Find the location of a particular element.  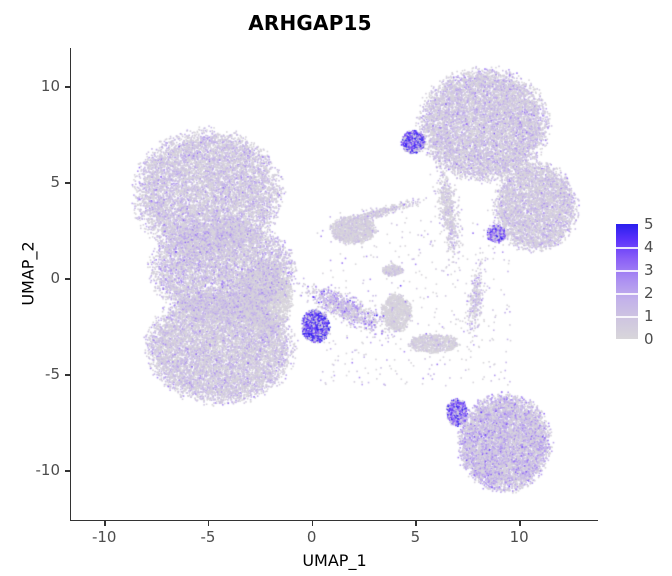

page-title: ARHGAP15 is located at coordinates (310, 23).